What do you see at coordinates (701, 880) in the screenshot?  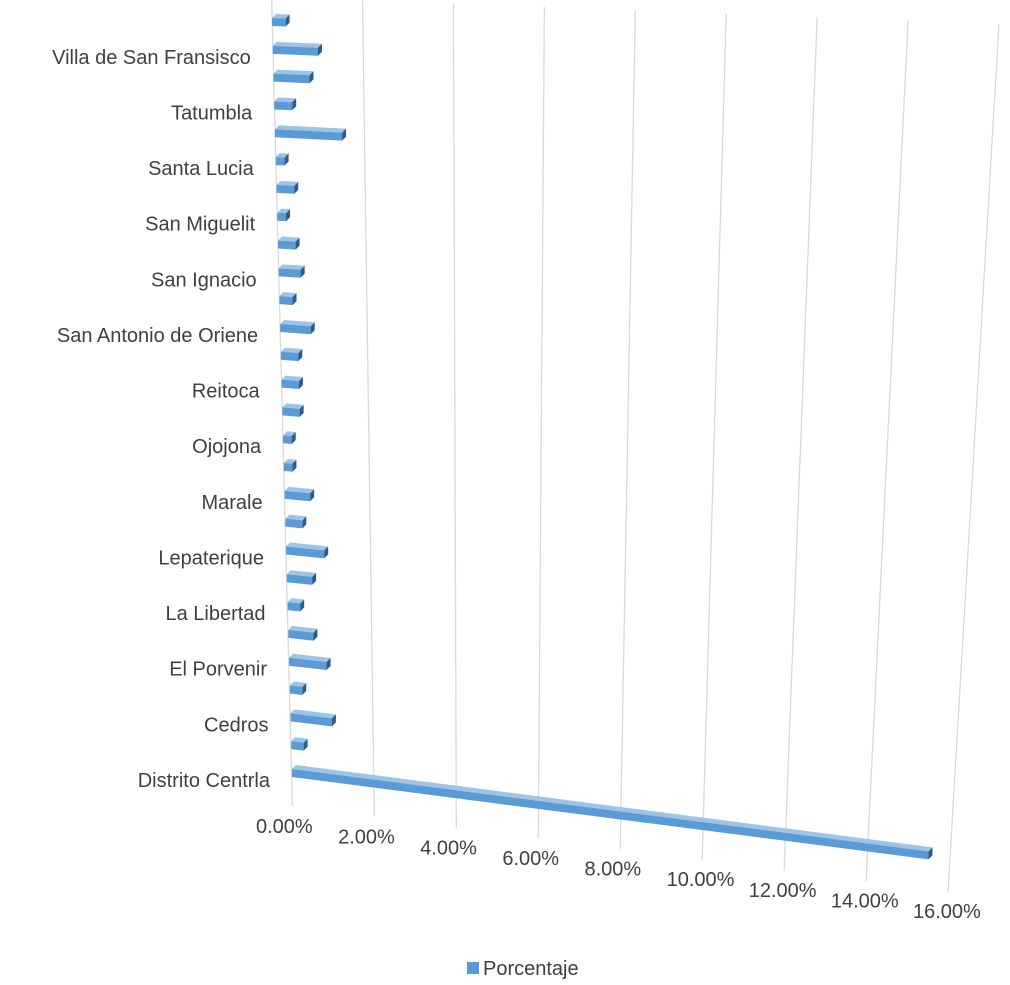 I see `x-tick-label: 10.00%` at bounding box center [701, 880].